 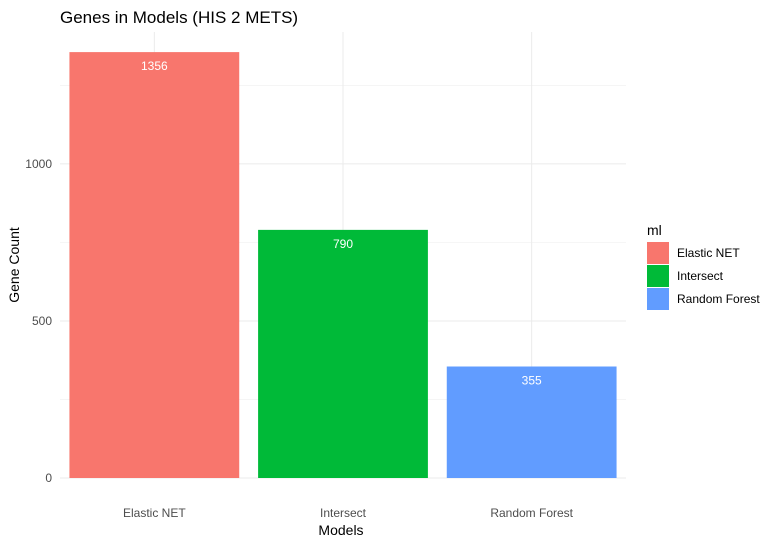 What do you see at coordinates (718, 299) in the screenshot?
I see `legend-label: Random Forest` at bounding box center [718, 299].